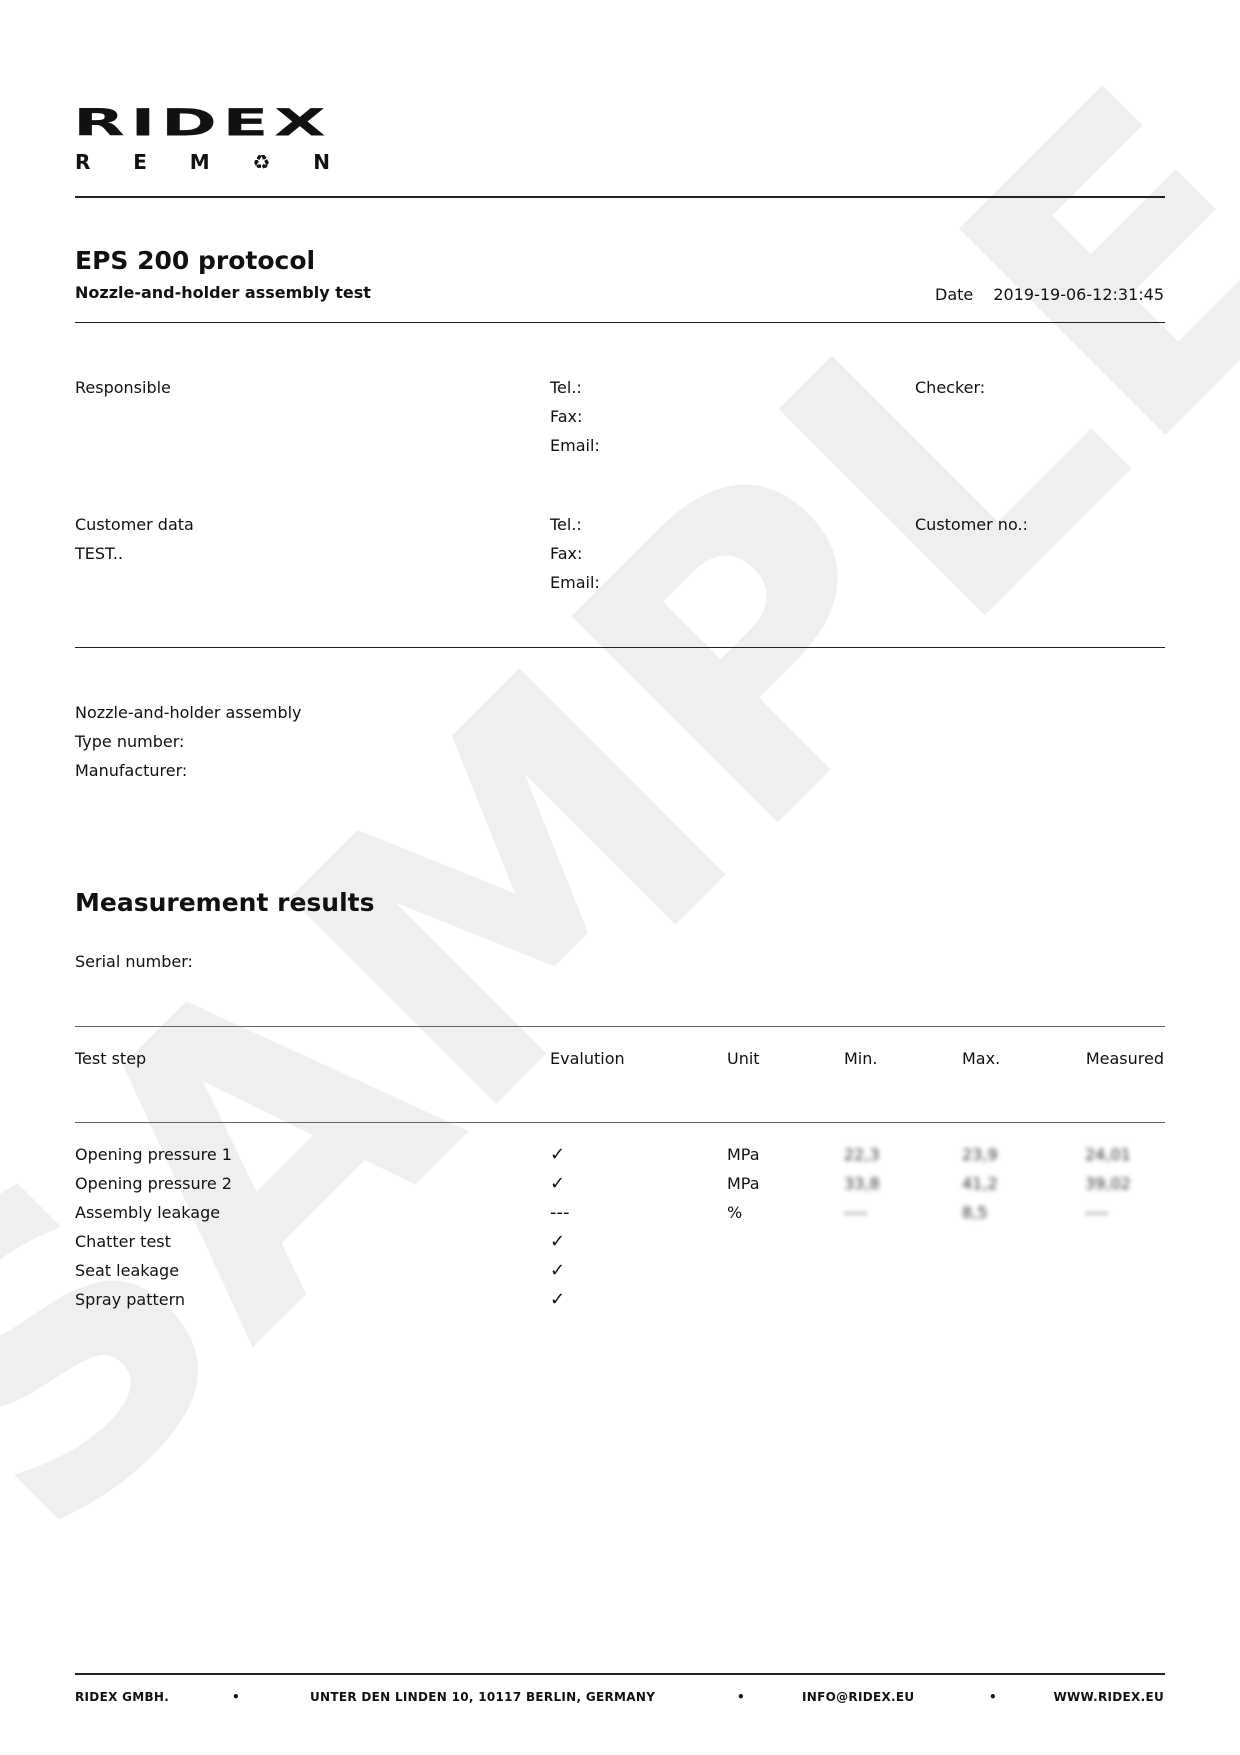 The width and height of the screenshot is (1240, 1755). Describe the element at coordinates (856, 1212) in the screenshot. I see `cell-min: ----` at that location.